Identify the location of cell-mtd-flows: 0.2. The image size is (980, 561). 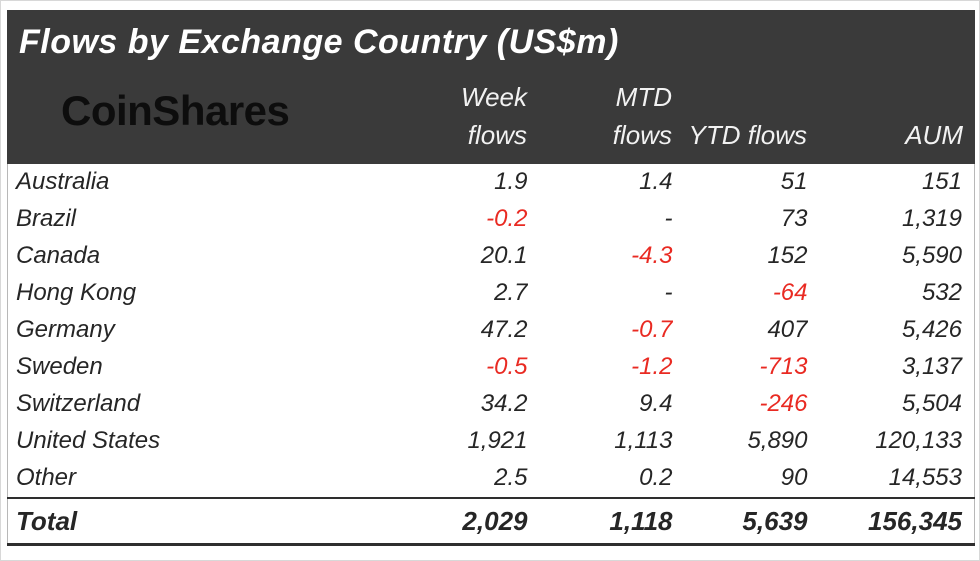
(656, 477).